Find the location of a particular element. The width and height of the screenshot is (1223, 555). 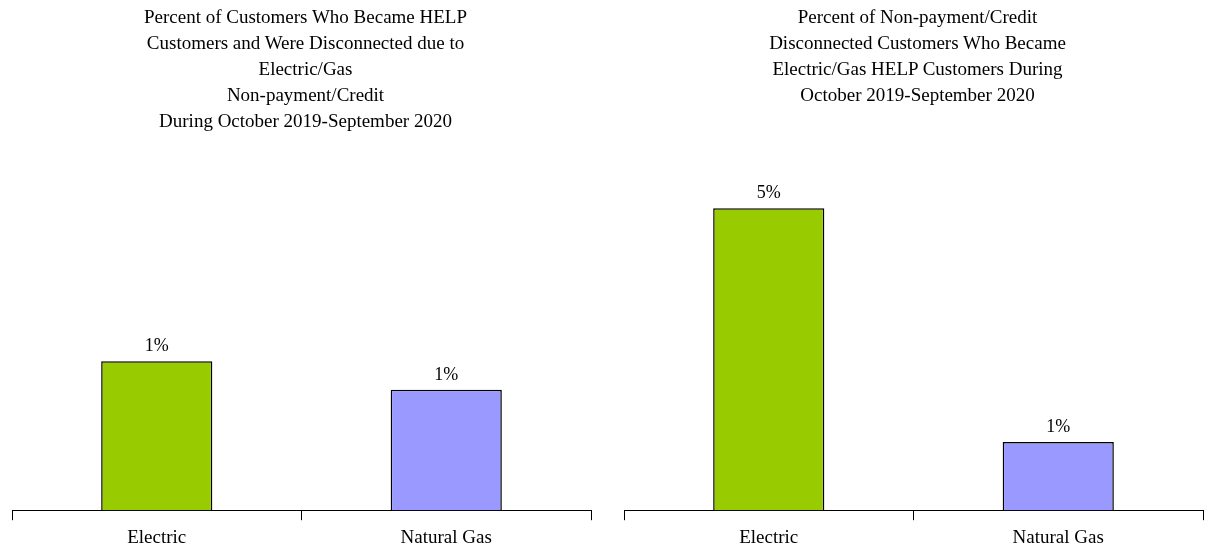

chart-title: Percent of Customers Who Became HELP Customers and Were Disconnected due to Electric/Gas Non-payment/Credit During October 2019-September 2020 is located at coordinates (305, 69).